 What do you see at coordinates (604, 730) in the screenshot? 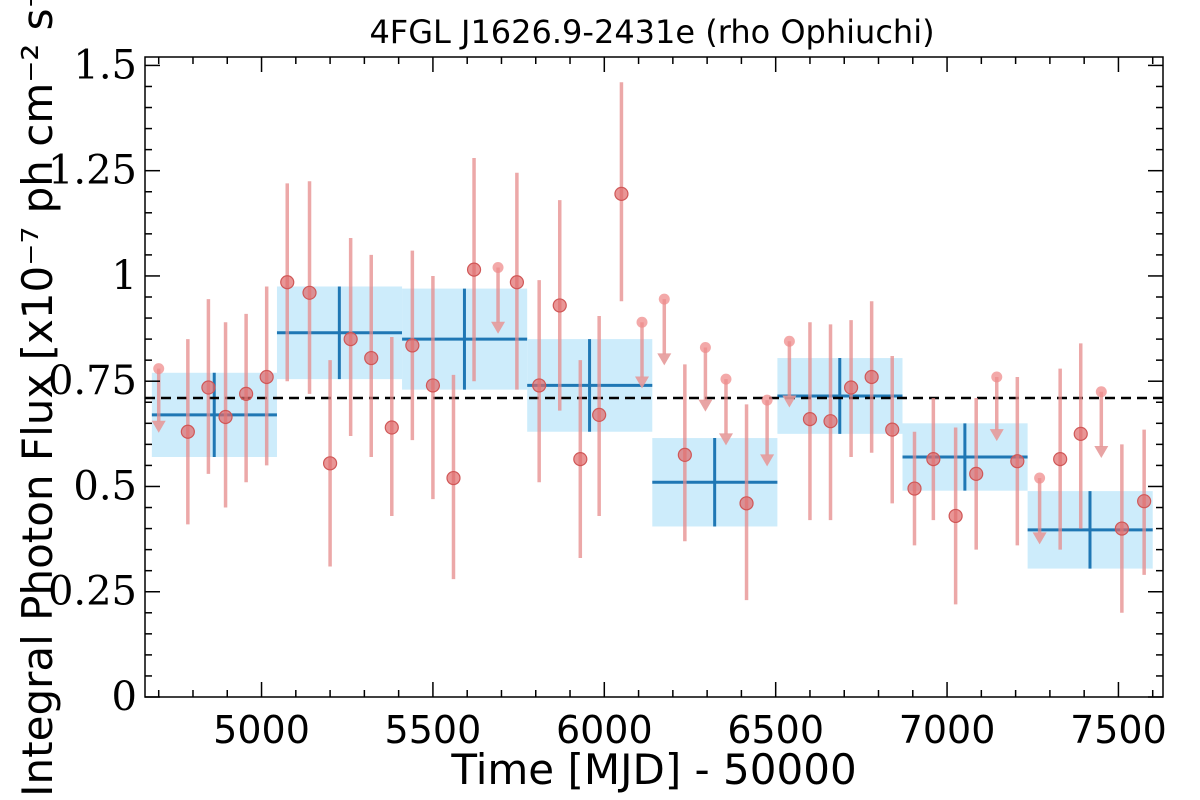
I see `x-tick-label: 6000` at bounding box center [604, 730].